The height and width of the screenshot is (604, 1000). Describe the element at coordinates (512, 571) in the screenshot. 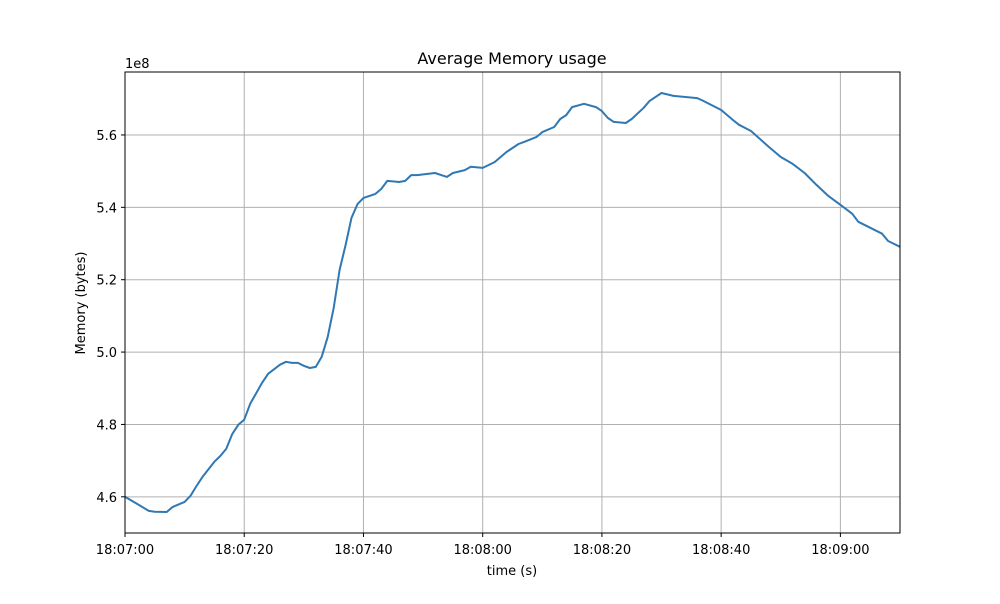

I see `x-axis-label: time (s)` at that location.